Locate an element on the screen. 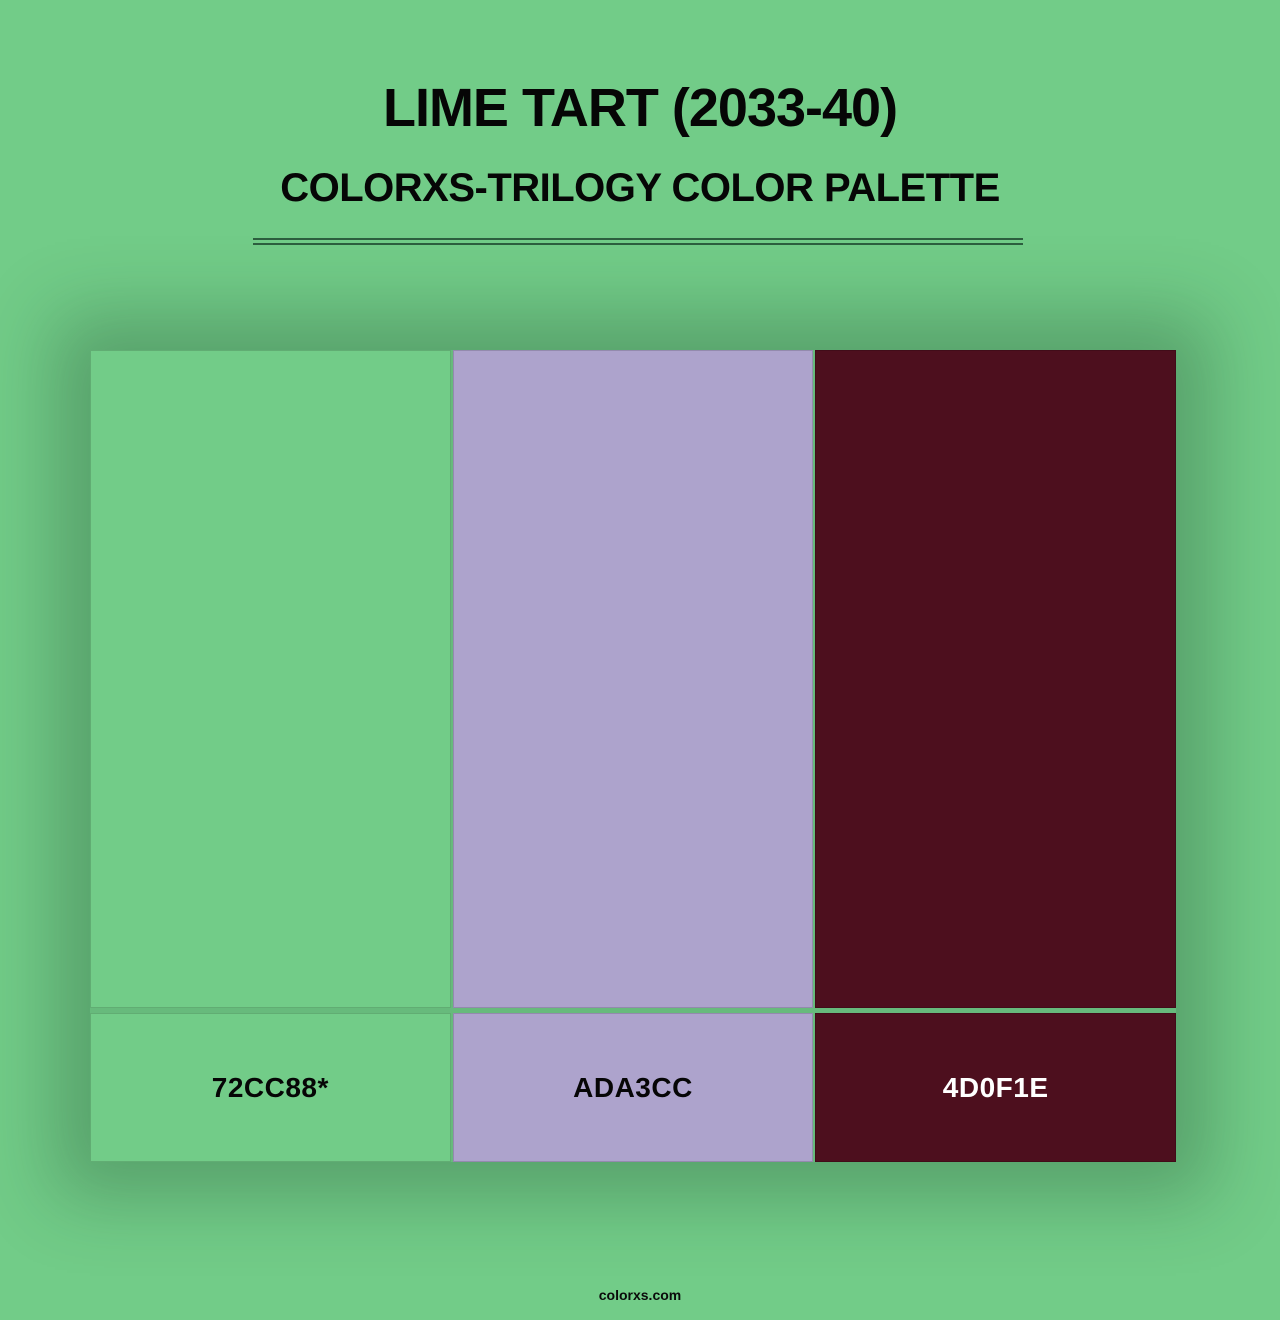 The width and height of the screenshot is (1280, 1320). palette-subtitle: COLORXS-TRILOGY COLOR PALETTE is located at coordinates (640, 188).